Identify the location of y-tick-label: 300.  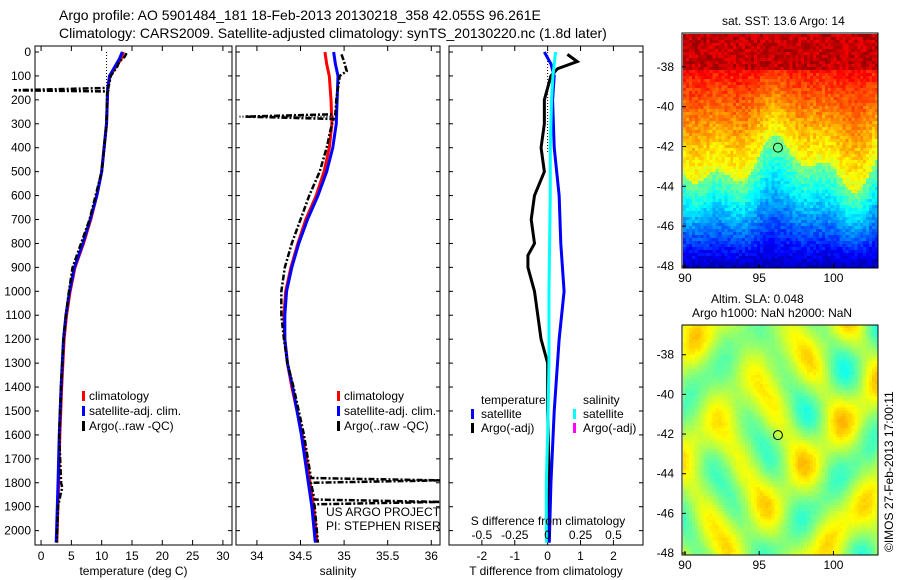
(21, 124).